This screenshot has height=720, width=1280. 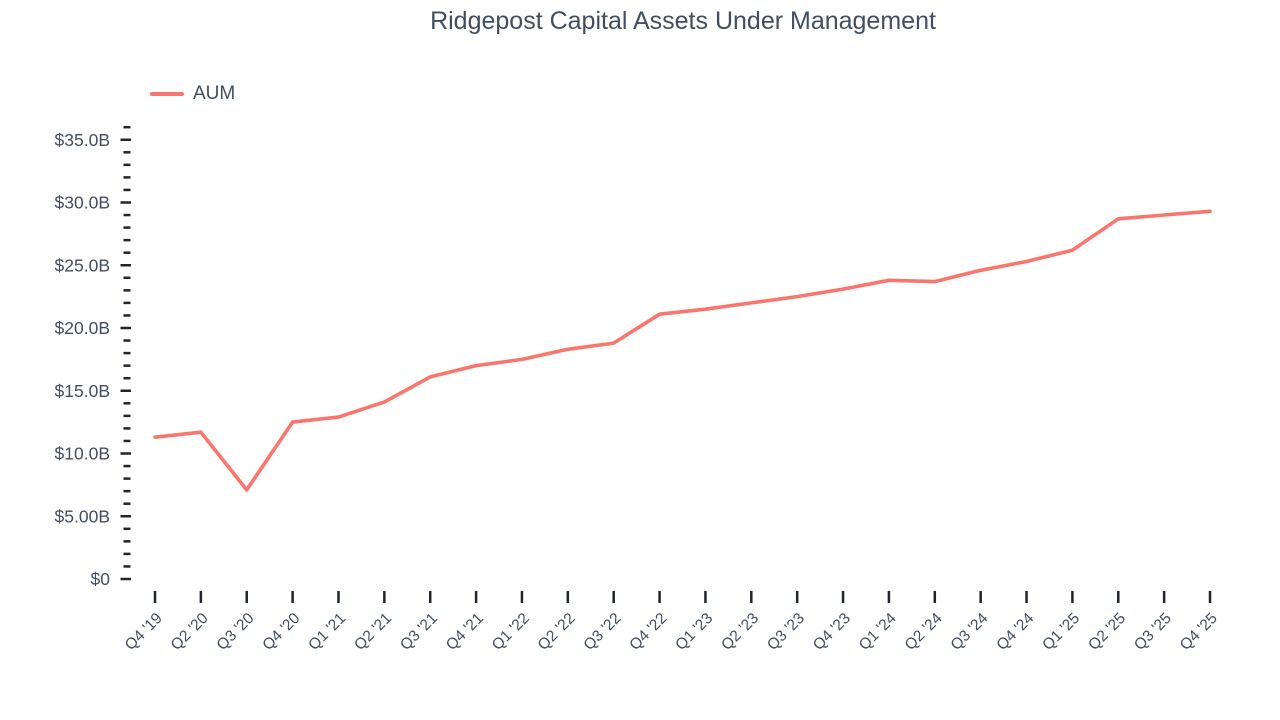 I want to click on x-axis-tick-label: Q1 '23, so click(x=694, y=632).